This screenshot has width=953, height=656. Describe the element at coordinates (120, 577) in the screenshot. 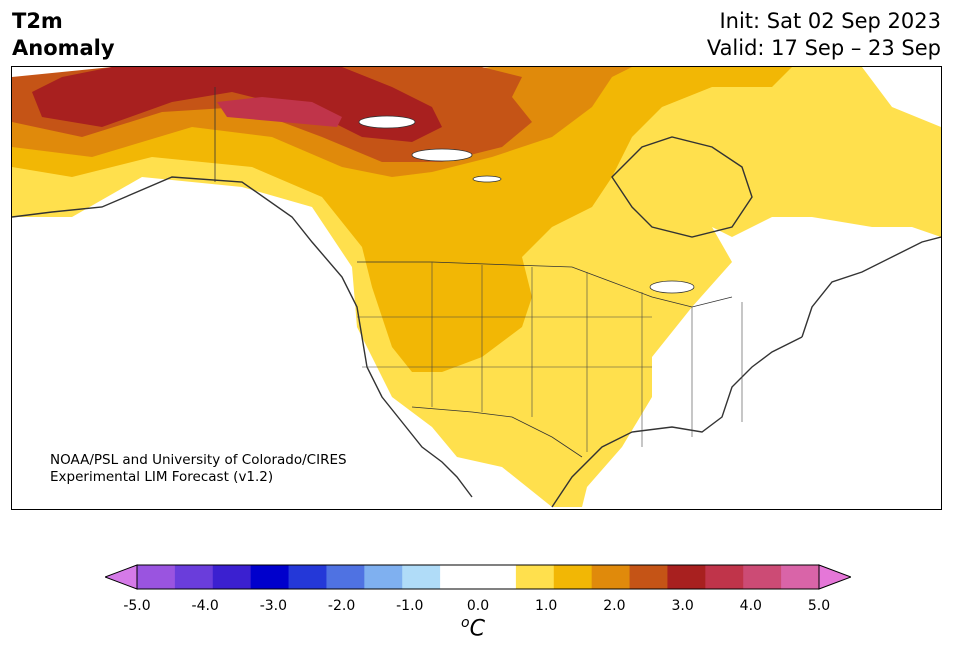

I see `colorbar-min-extension` at that location.